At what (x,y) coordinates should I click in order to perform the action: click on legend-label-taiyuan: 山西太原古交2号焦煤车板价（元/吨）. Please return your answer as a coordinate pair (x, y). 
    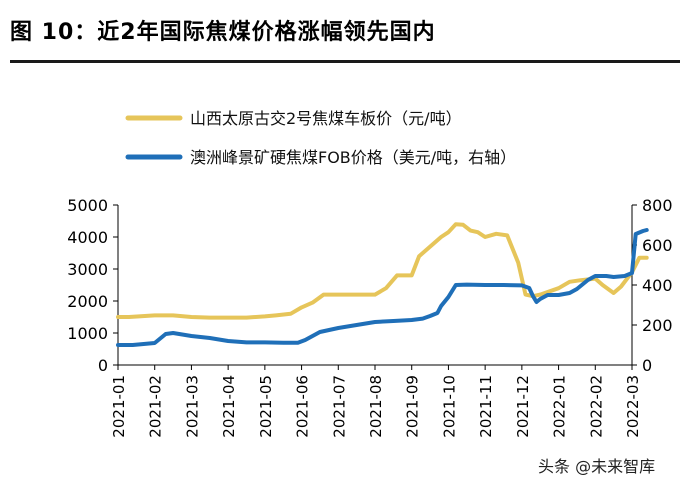
    Looking at the image, I should click on (326, 118).